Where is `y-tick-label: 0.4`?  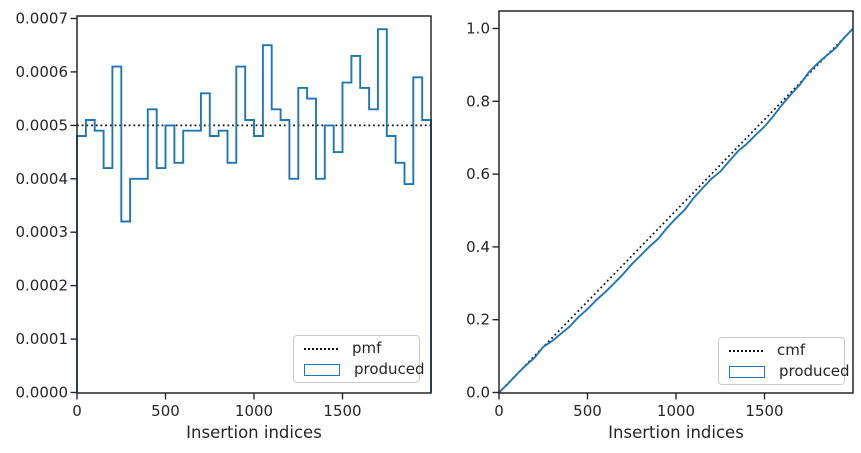 y-tick-label: 0.4 is located at coordinates (478, 247).